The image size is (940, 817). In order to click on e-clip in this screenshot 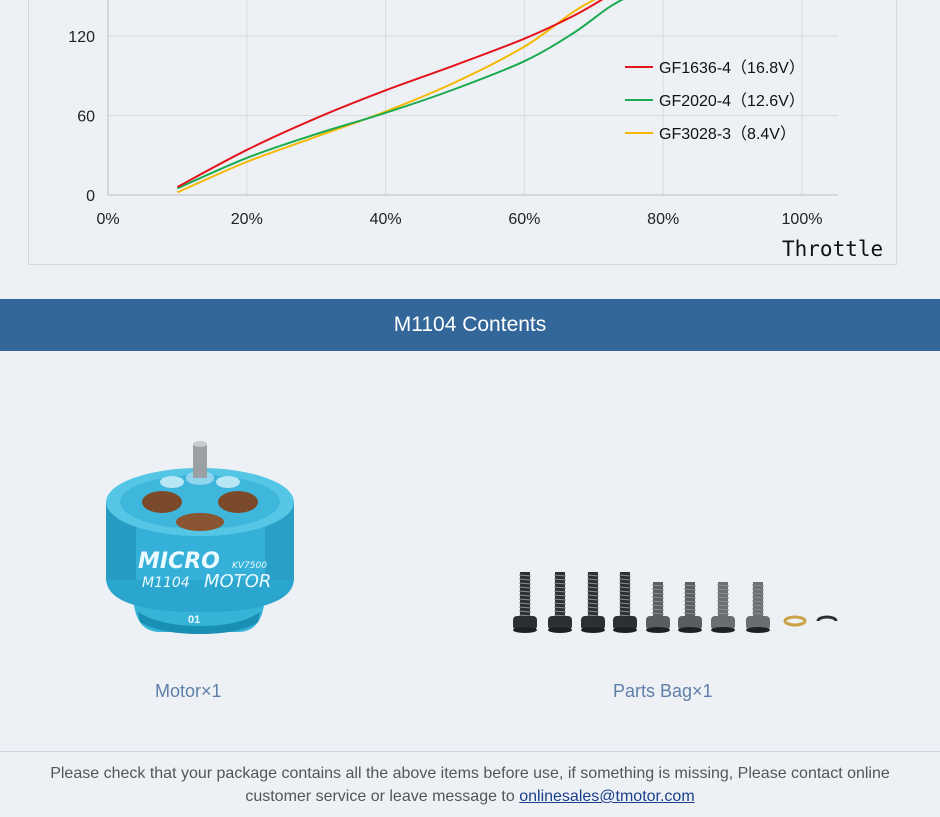, I will do `click(827, 618)`.